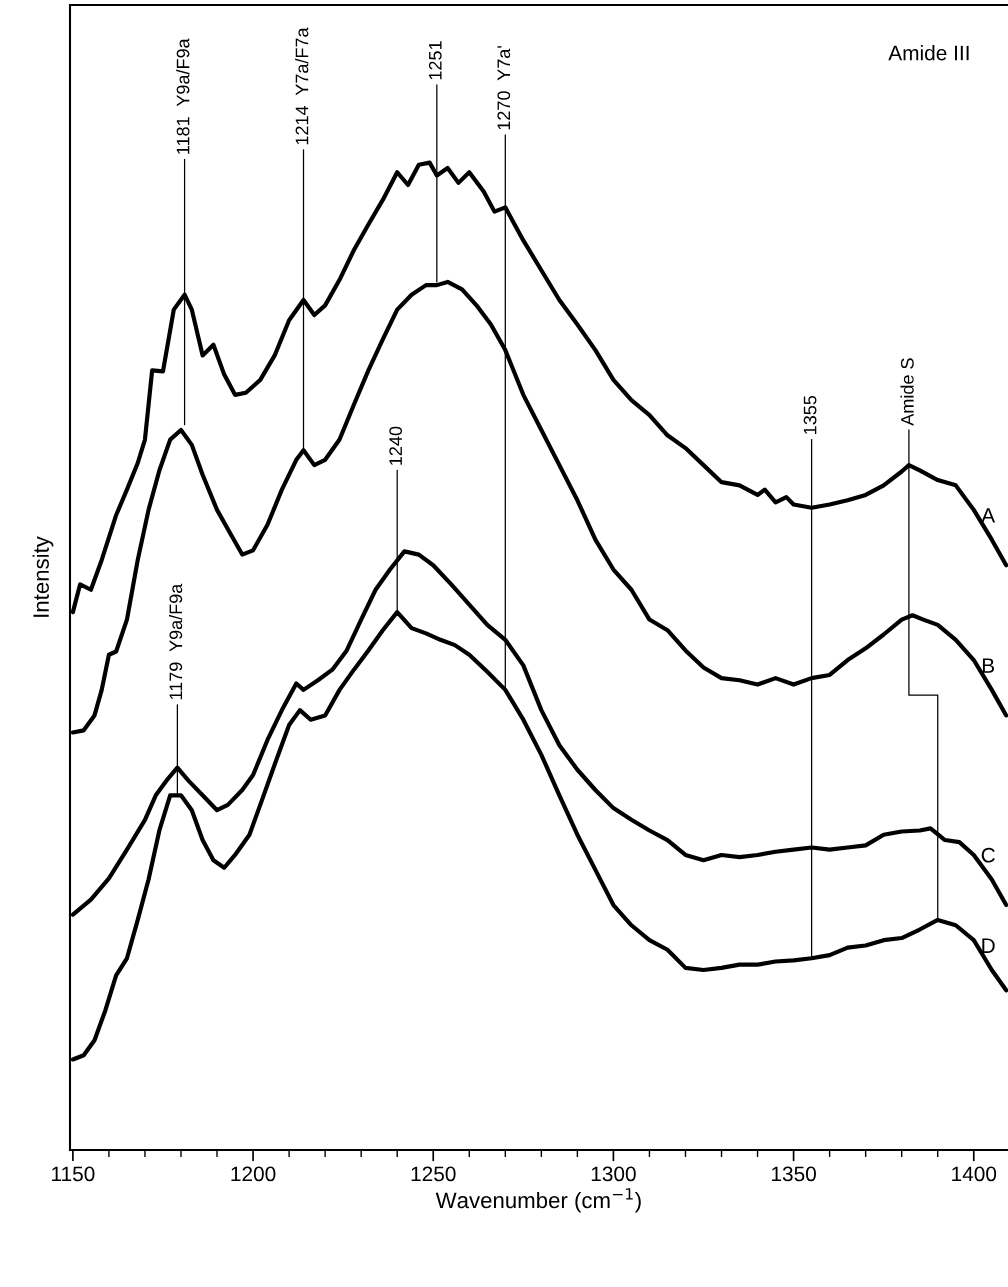 The image size is (1008, 1287). What do you see at coordinates (974, 1174) in the screenshot?
I see `x-tick-label: 1400` at bounding box center [974, 1174].